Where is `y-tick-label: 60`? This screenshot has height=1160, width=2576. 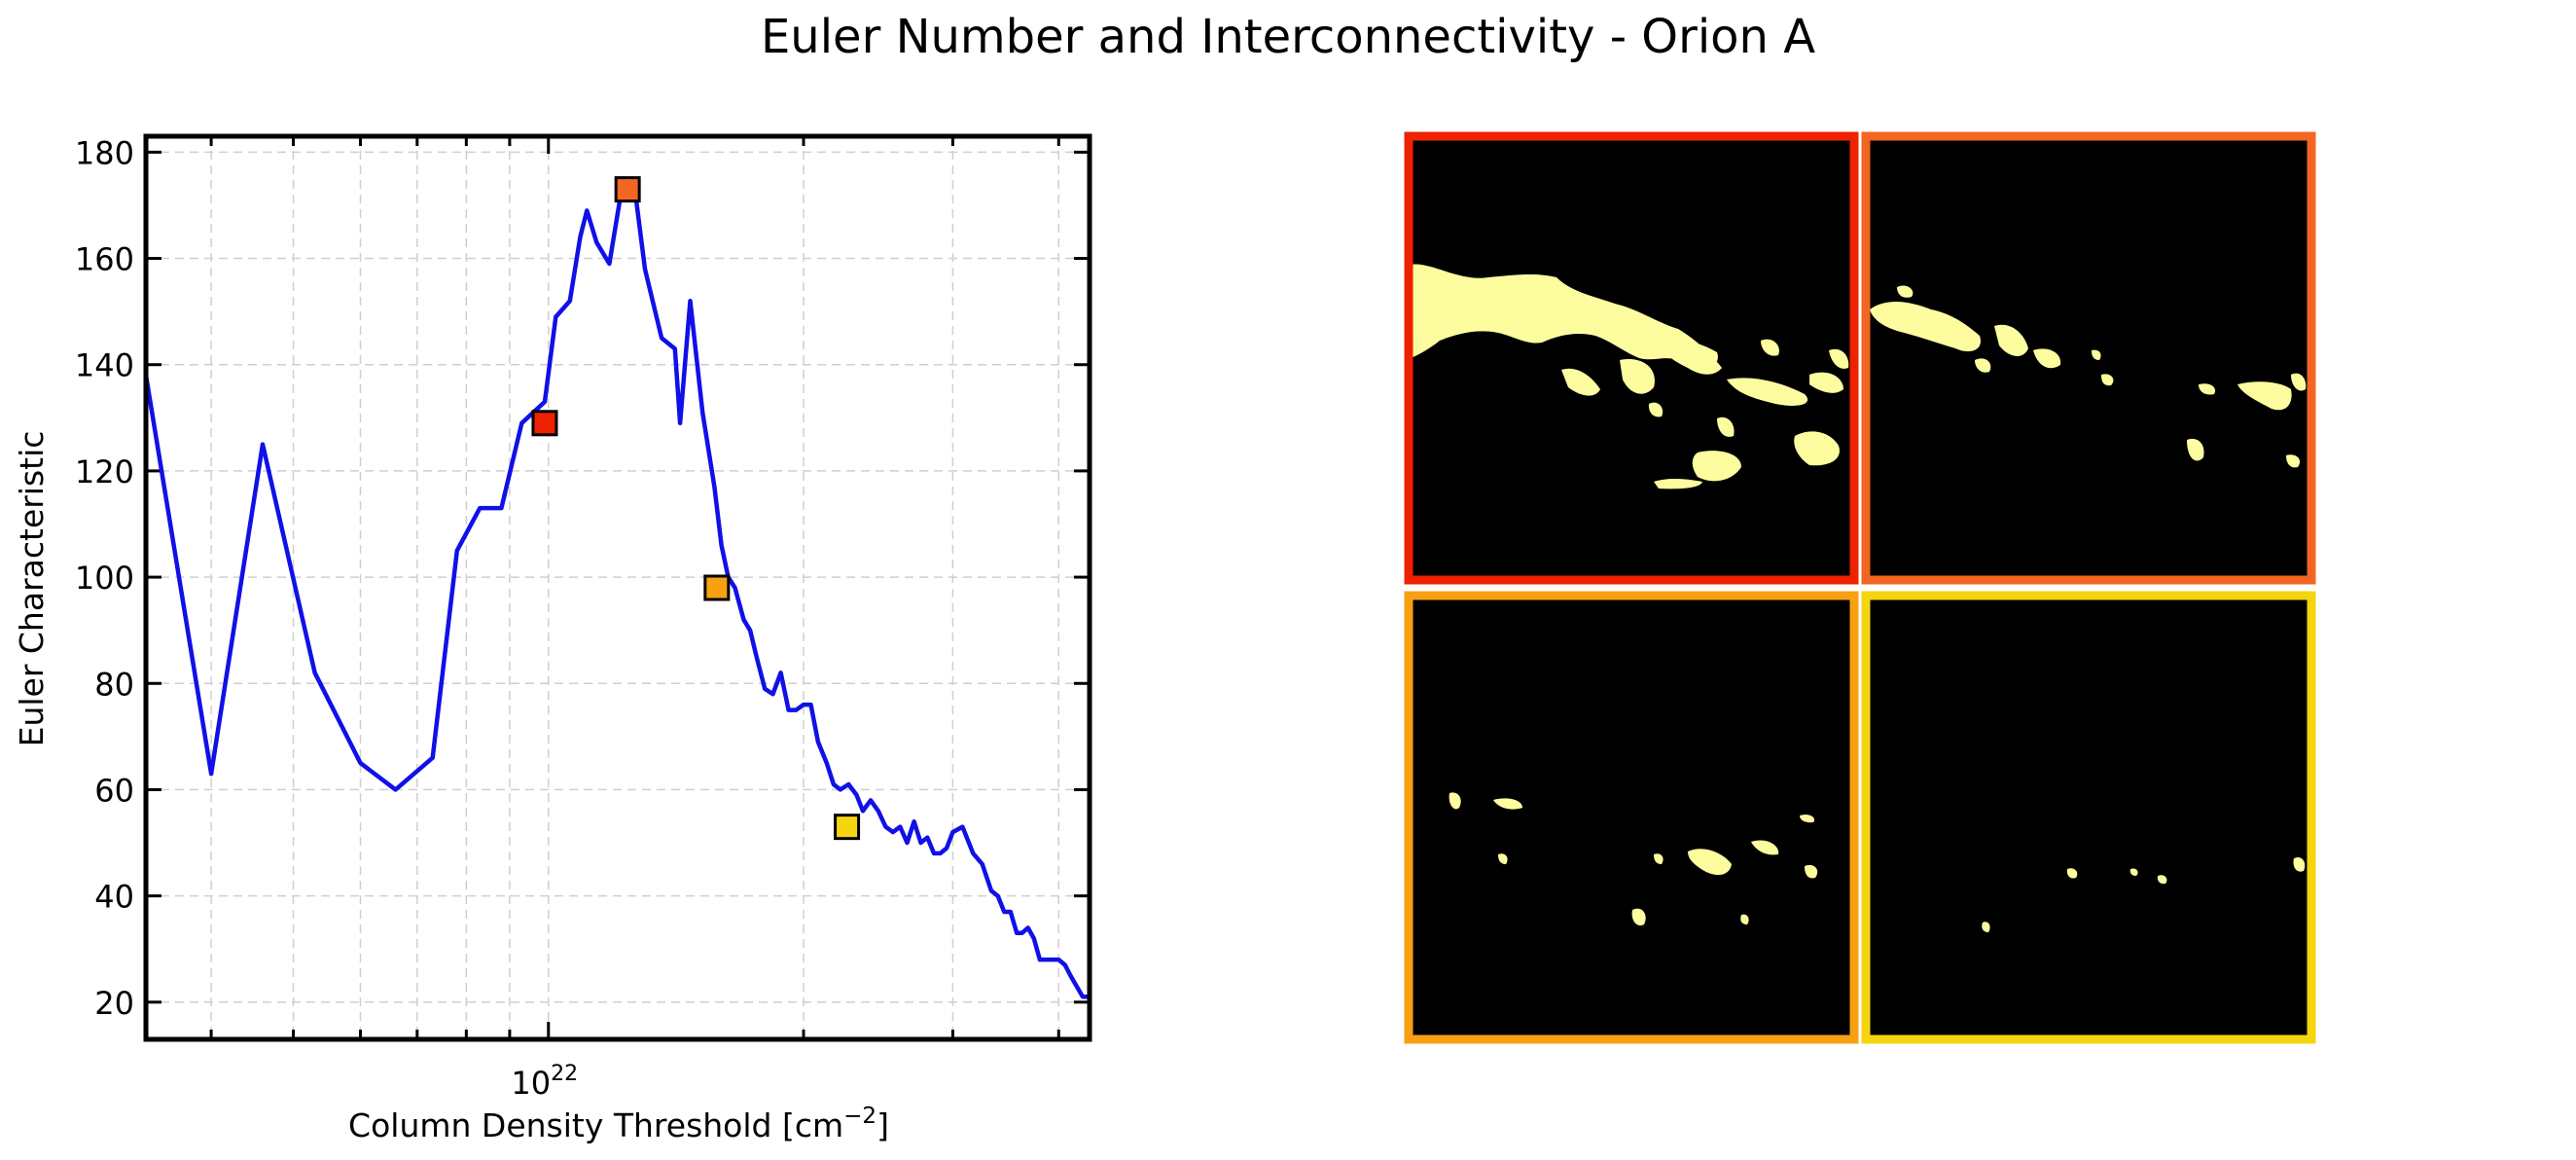 y-tick-label: 60 is located at coordinates (114, 791).